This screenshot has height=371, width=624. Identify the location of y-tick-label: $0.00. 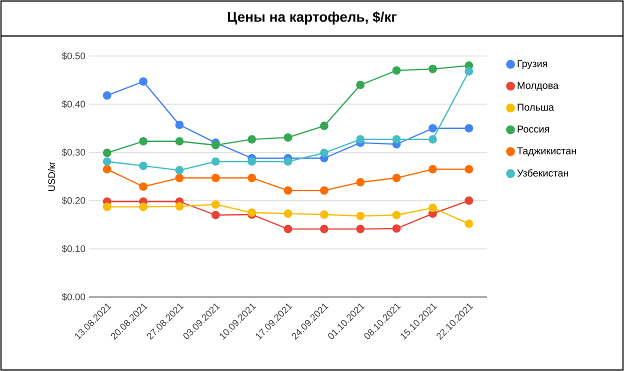
(74, 297).